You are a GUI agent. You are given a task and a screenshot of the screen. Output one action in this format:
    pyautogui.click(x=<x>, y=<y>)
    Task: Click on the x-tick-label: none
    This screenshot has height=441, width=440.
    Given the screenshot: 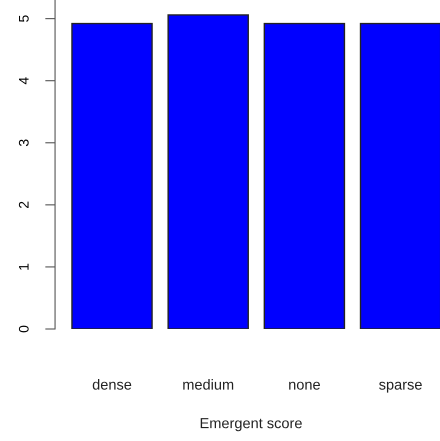 What is the action you would take?
    pyautogui.click(x=304, y=386)
    